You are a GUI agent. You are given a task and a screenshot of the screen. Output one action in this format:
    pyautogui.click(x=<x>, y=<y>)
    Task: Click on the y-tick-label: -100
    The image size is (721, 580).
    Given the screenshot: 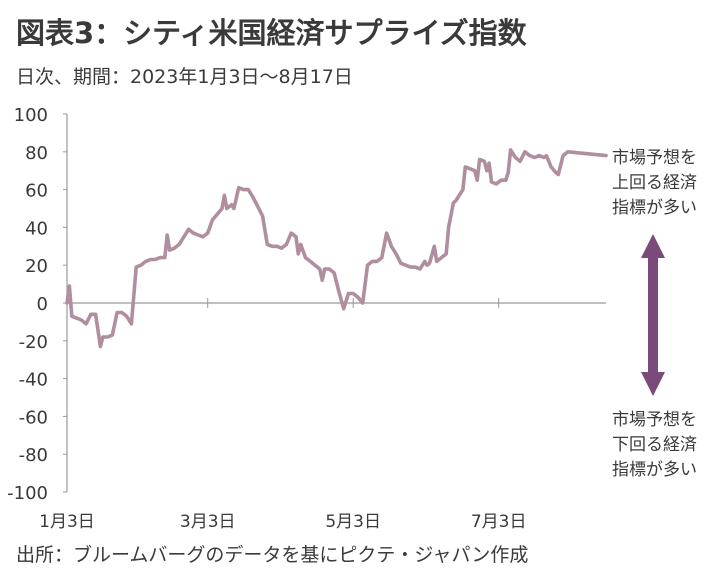 What is the action you would take?
    pyautogui.click(x=27, y=493)
    